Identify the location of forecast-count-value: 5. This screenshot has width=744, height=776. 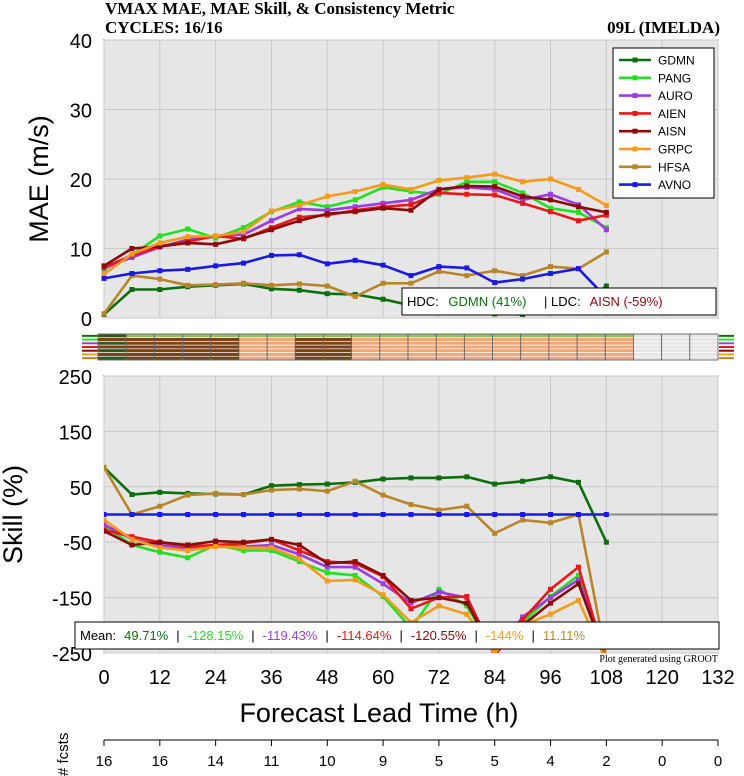
(495, 761).